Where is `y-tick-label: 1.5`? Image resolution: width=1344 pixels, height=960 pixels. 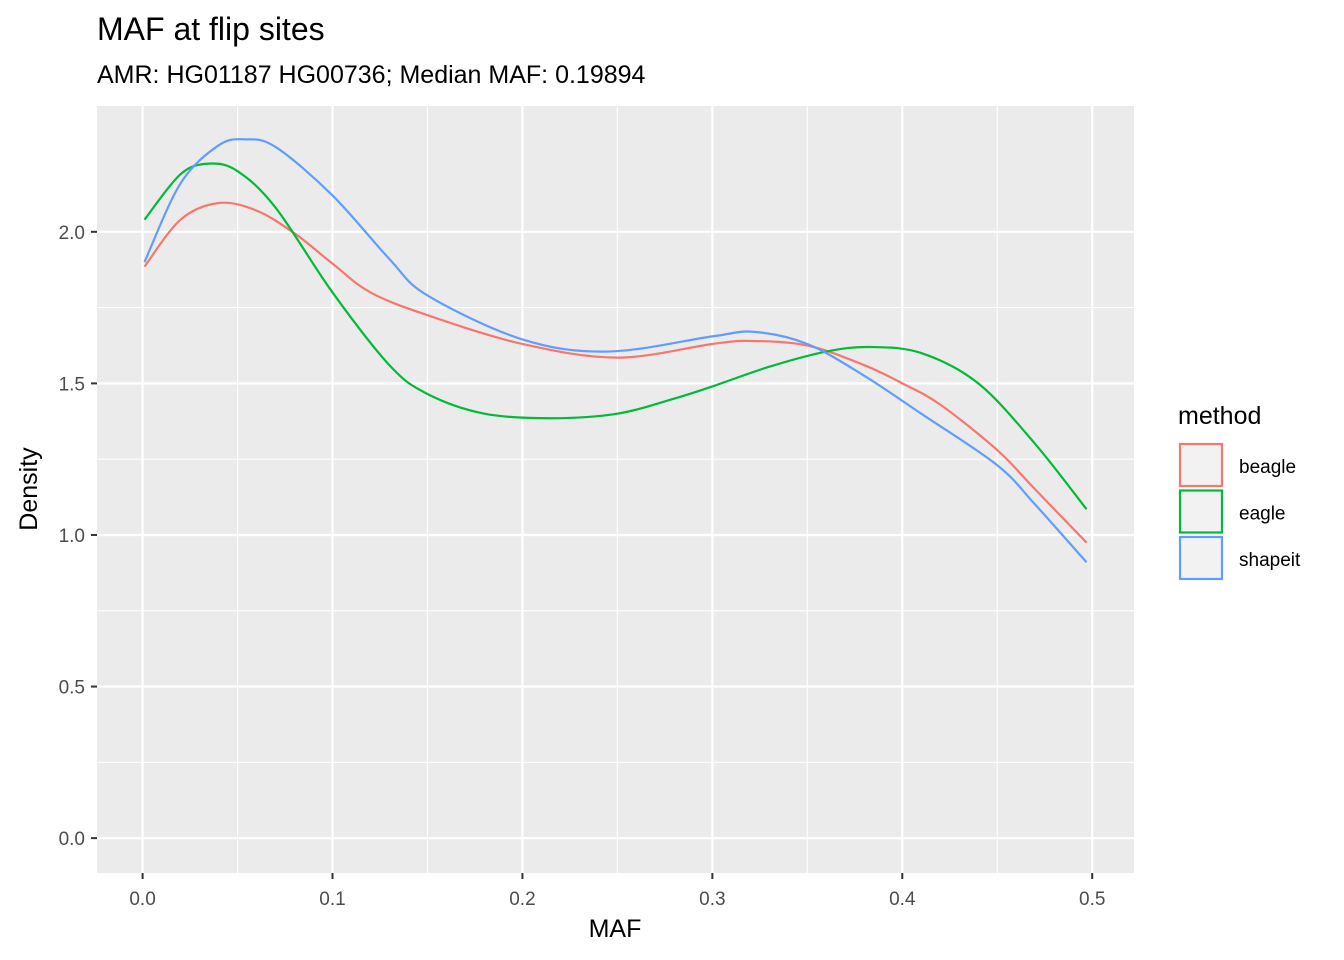 y-tick-label: 1.5 is located at coordinates (72, 384).